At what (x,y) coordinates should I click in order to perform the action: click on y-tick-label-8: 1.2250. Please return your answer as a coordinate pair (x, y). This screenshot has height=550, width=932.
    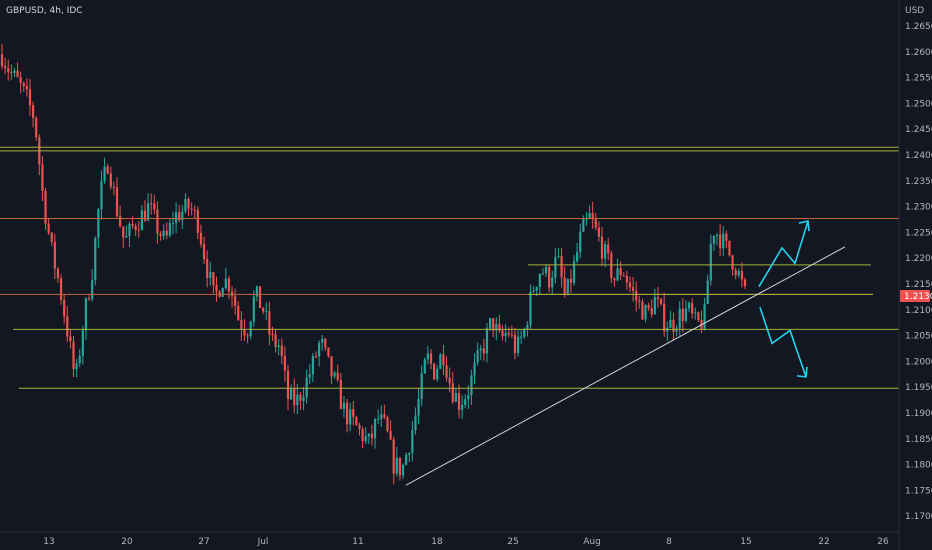
    Looking at the image, I should click on (918, 233).